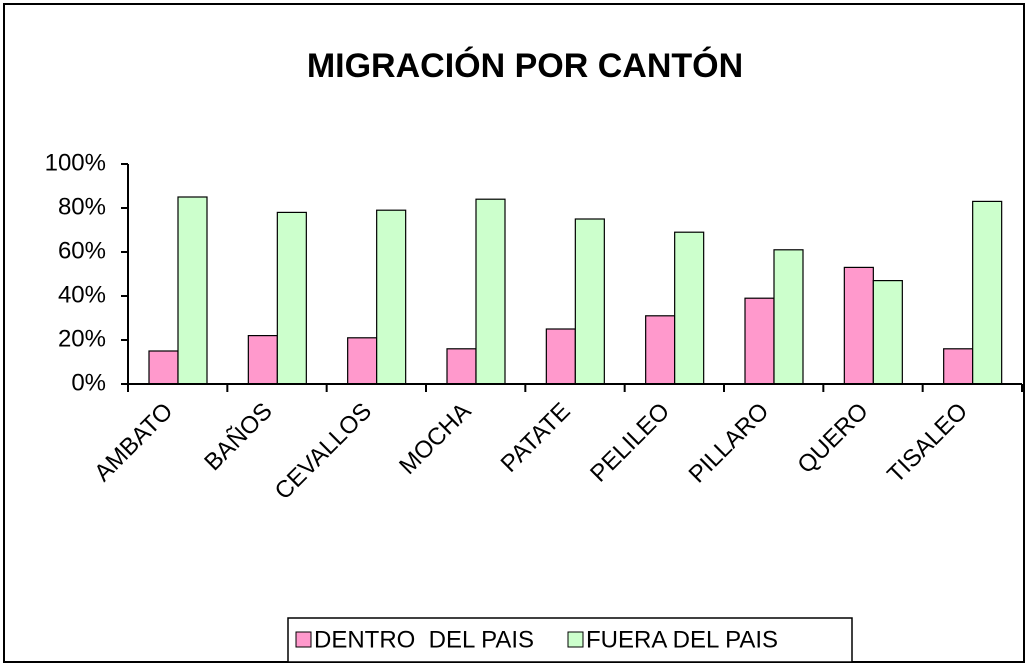  Describe the element at coordinates (82, 294) in the screenshot. I see `y-tick-label: 40%` at that location.